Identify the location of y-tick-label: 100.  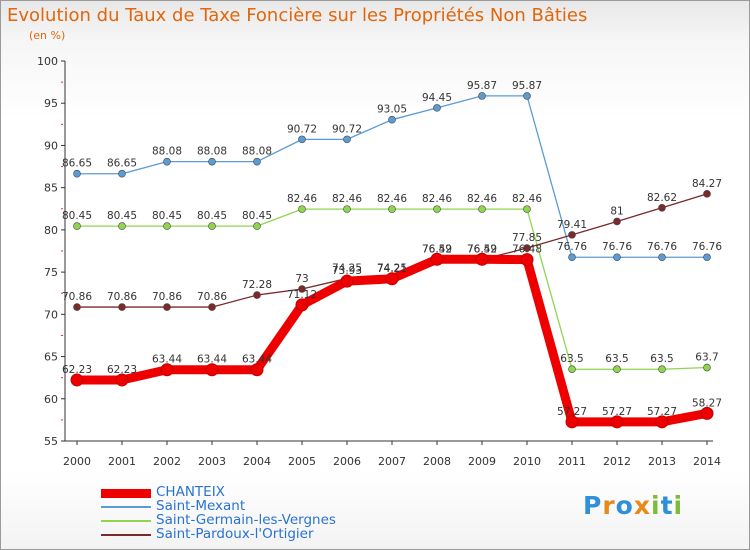
(47, 61).